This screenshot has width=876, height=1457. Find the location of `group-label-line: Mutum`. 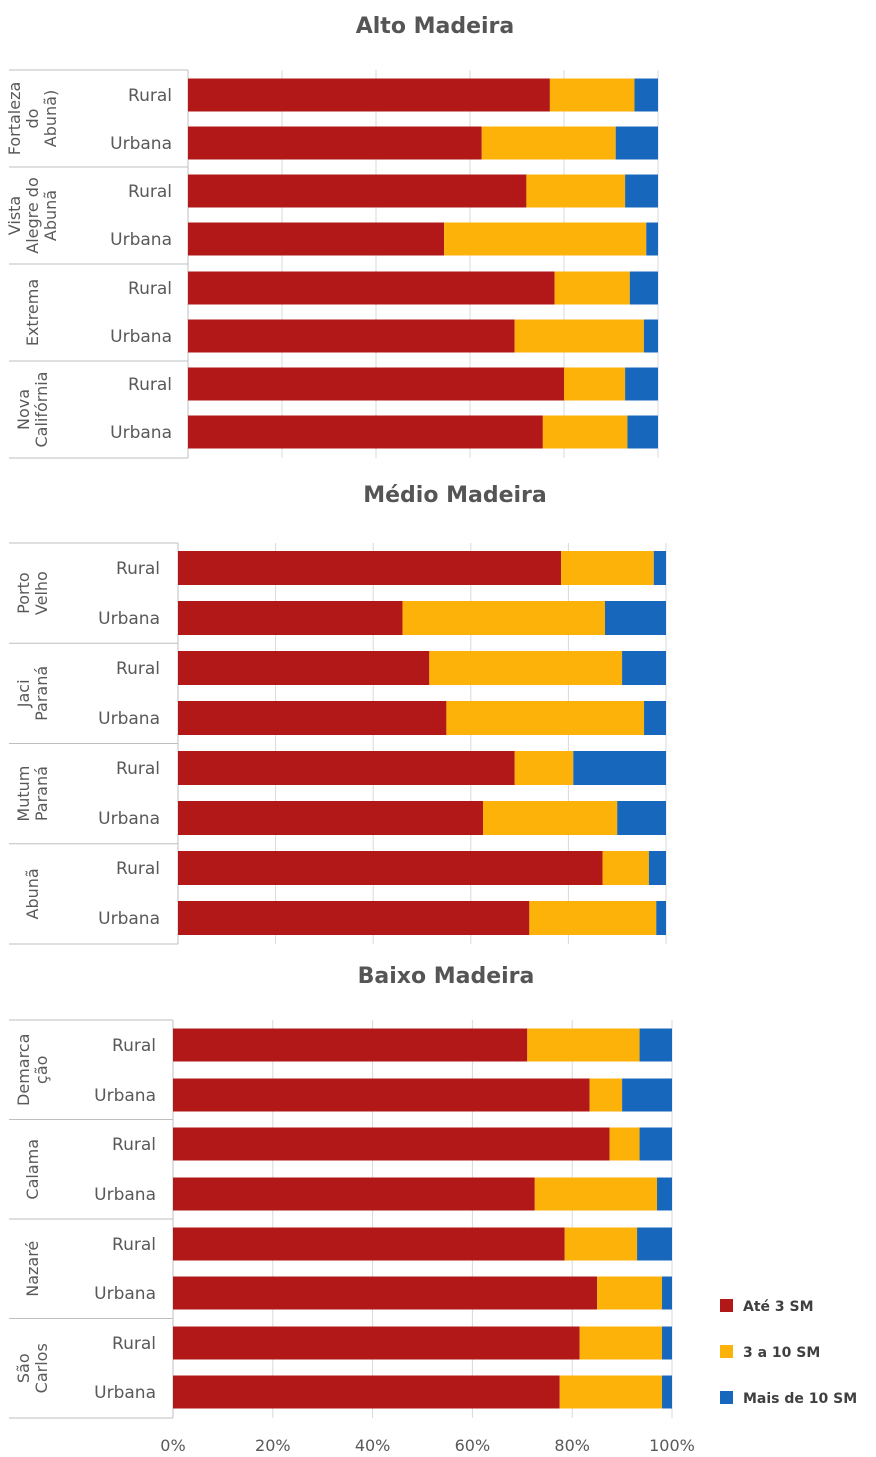

group-label-line: Mutum is located at coordinates (23, 794).